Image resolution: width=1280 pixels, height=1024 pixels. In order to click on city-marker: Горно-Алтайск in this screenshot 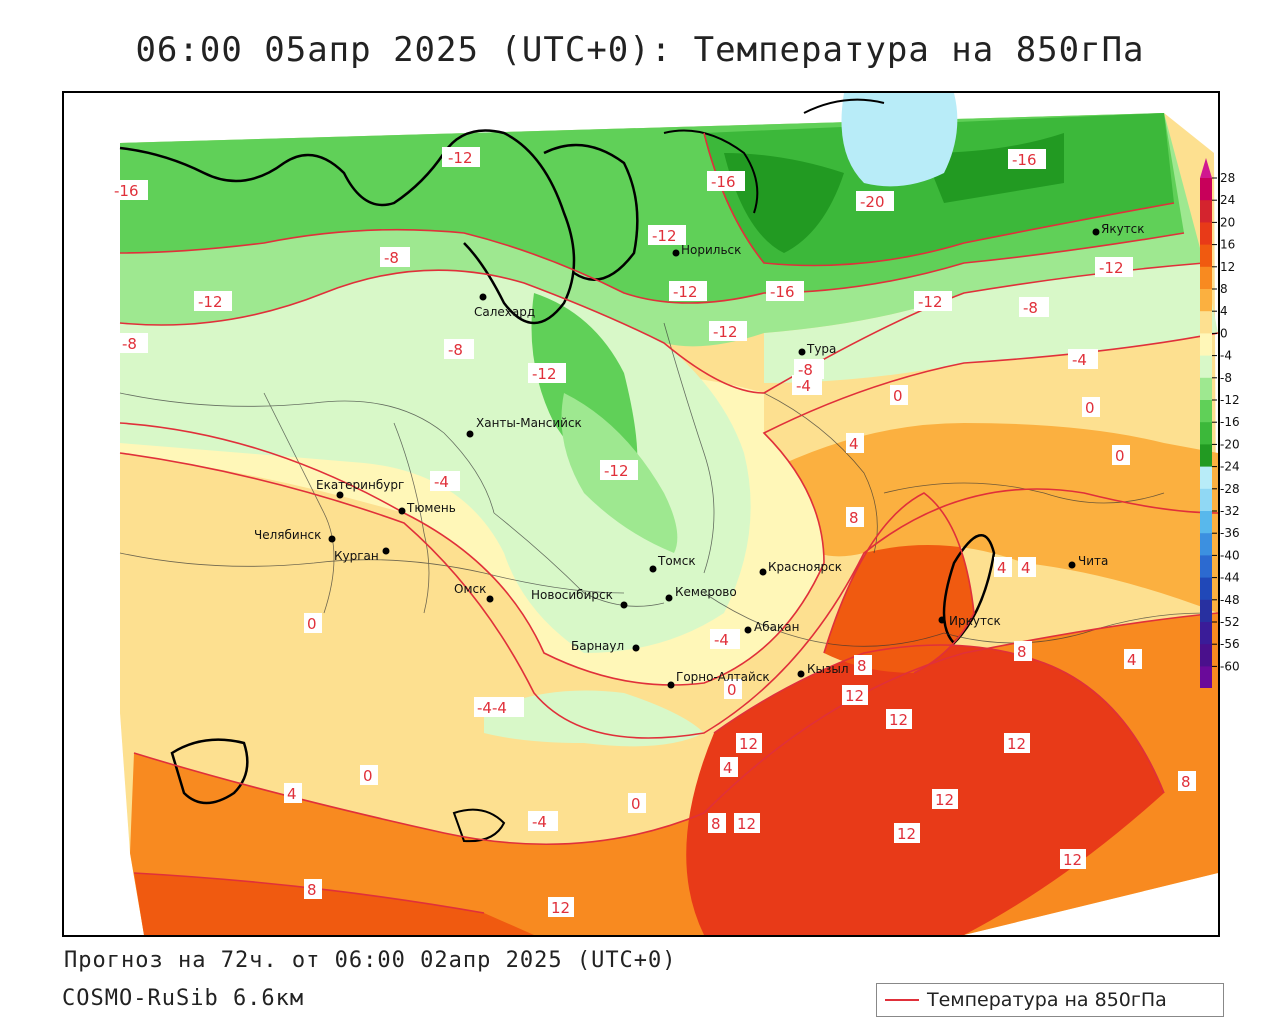, I will do `click(718, 679)`.